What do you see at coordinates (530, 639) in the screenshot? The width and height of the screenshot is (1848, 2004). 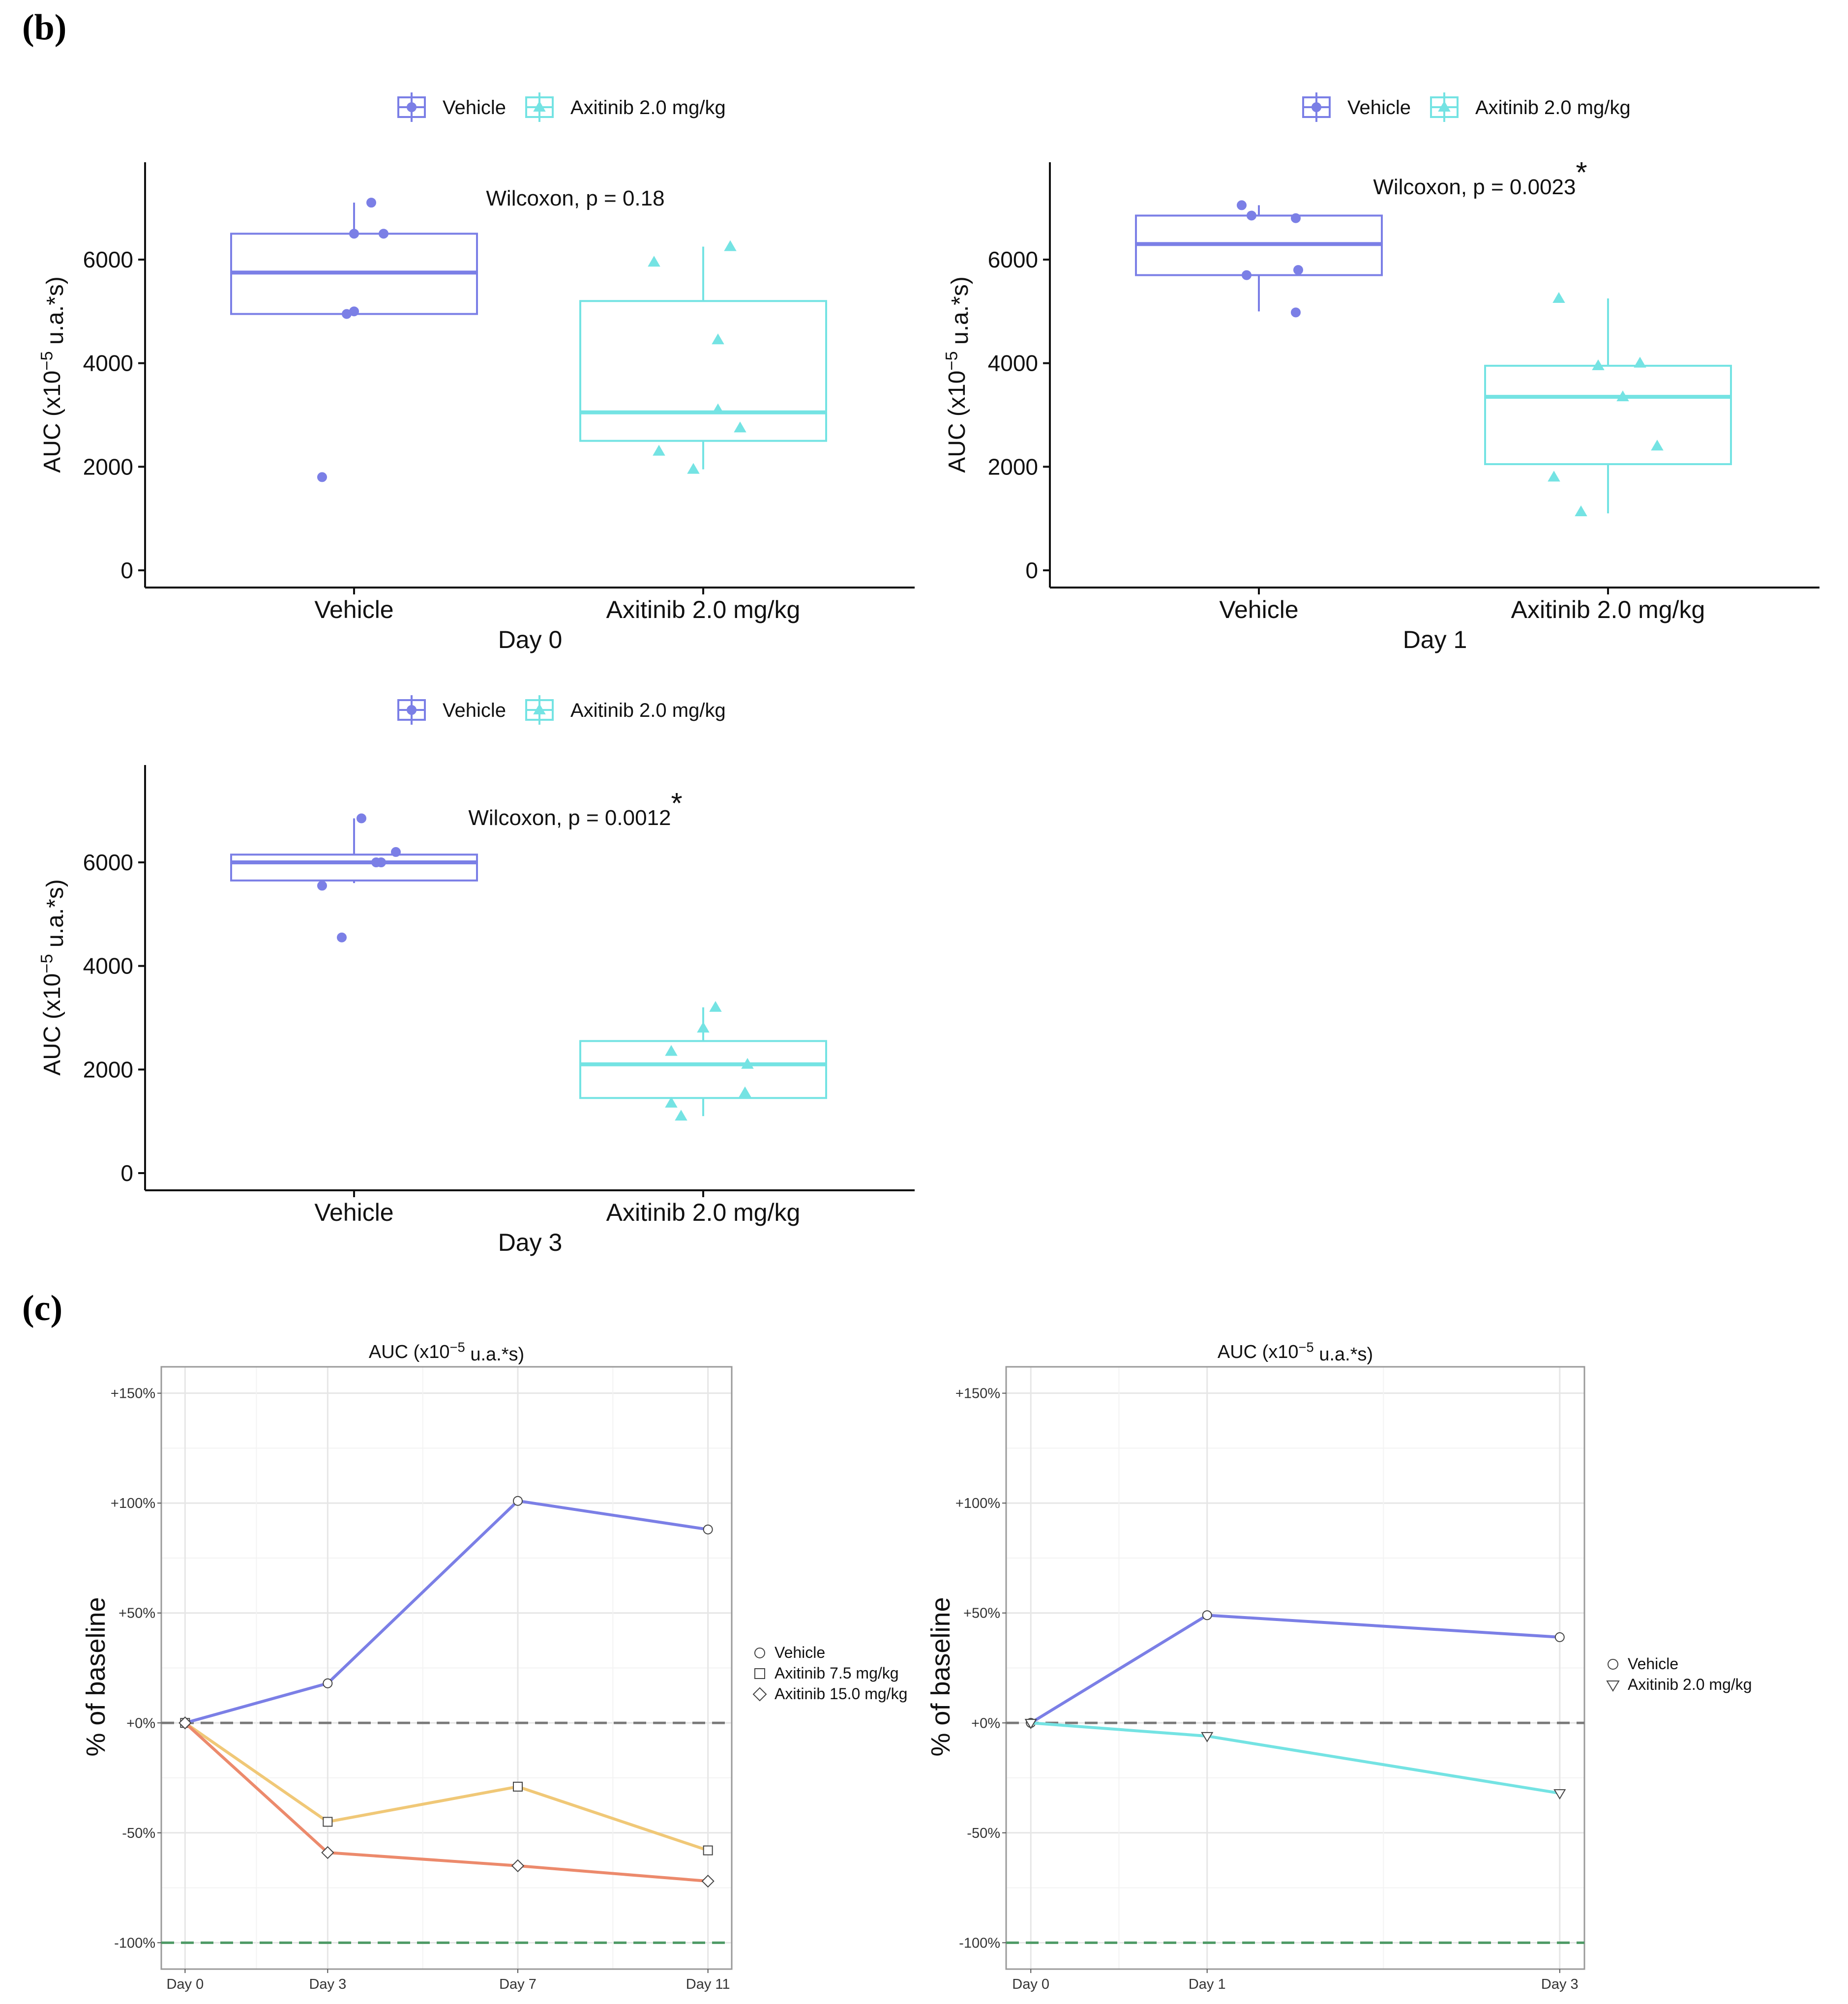 I see `x-axis-title: Day 0` at bounding box center [530, 639].